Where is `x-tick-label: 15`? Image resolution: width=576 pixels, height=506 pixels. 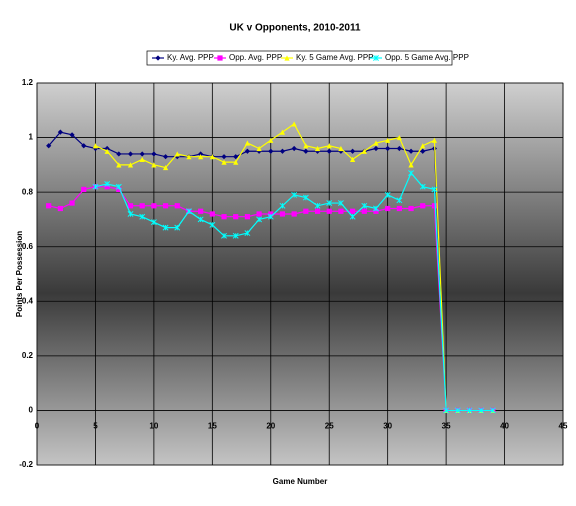 x-tick-label: 15 is located at coordinates (212, 426).